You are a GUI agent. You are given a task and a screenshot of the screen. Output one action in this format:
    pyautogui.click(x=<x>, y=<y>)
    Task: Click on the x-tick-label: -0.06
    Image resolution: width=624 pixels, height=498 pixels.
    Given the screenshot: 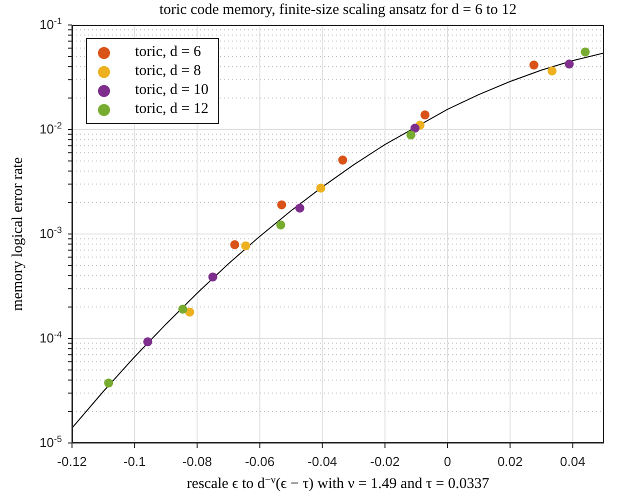 What is the action you would take?
    pyautogui.click(x=259, y=461)
    